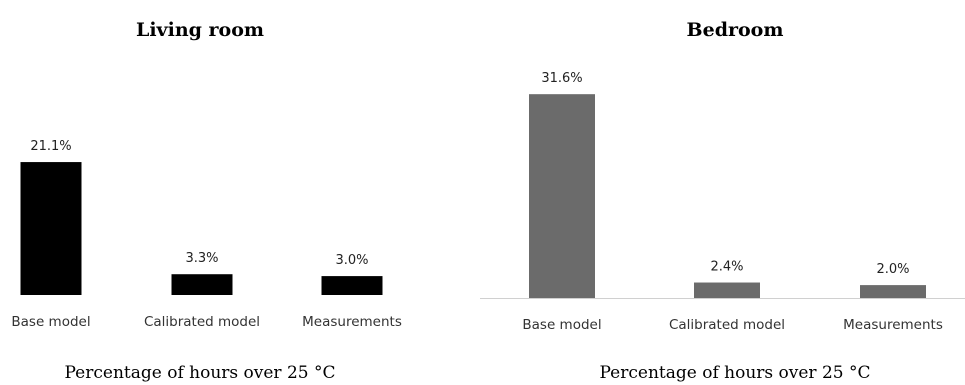 The height and width of the screenshot is (385, 965). What do you see at coordinates (201, 258) in the screenshot?
I see `data-label: 3.3%` at bounding box center [201, 258].